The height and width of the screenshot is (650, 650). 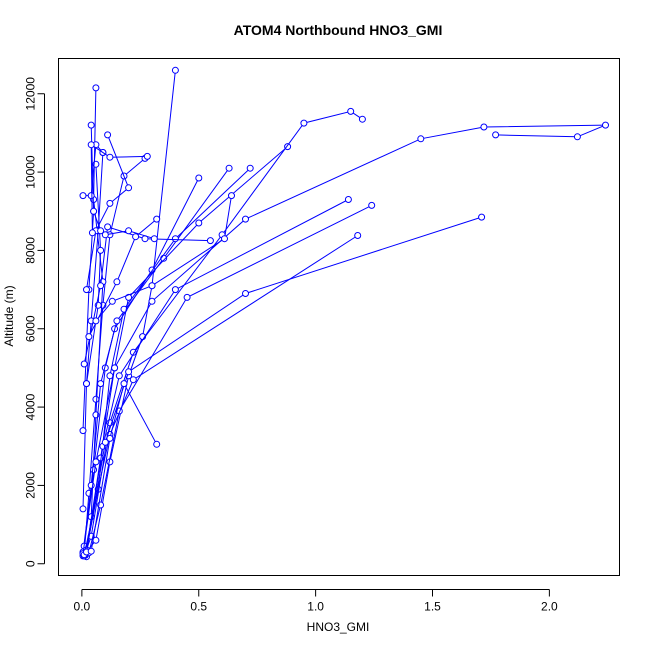 I want to click on y-tick-label: 4000, so click(x=31, y=406).